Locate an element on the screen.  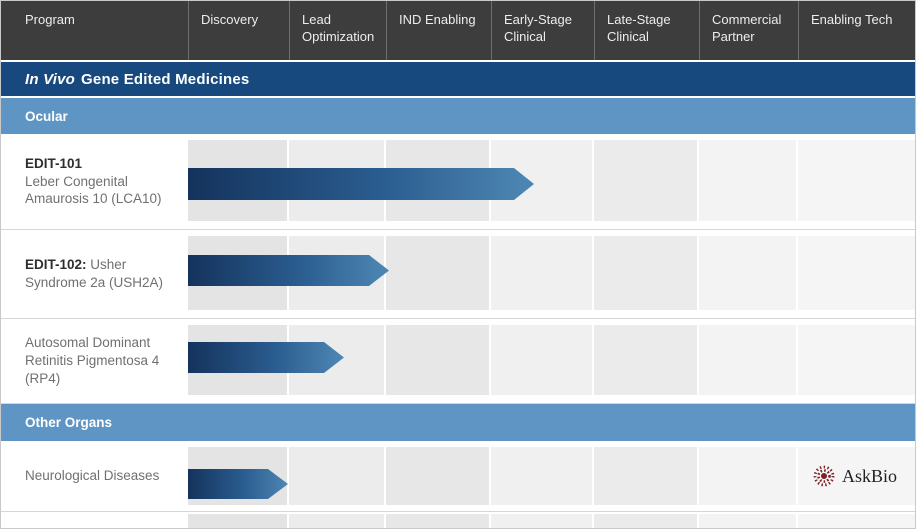
program-row-partial is located at coordinates (458, 520).